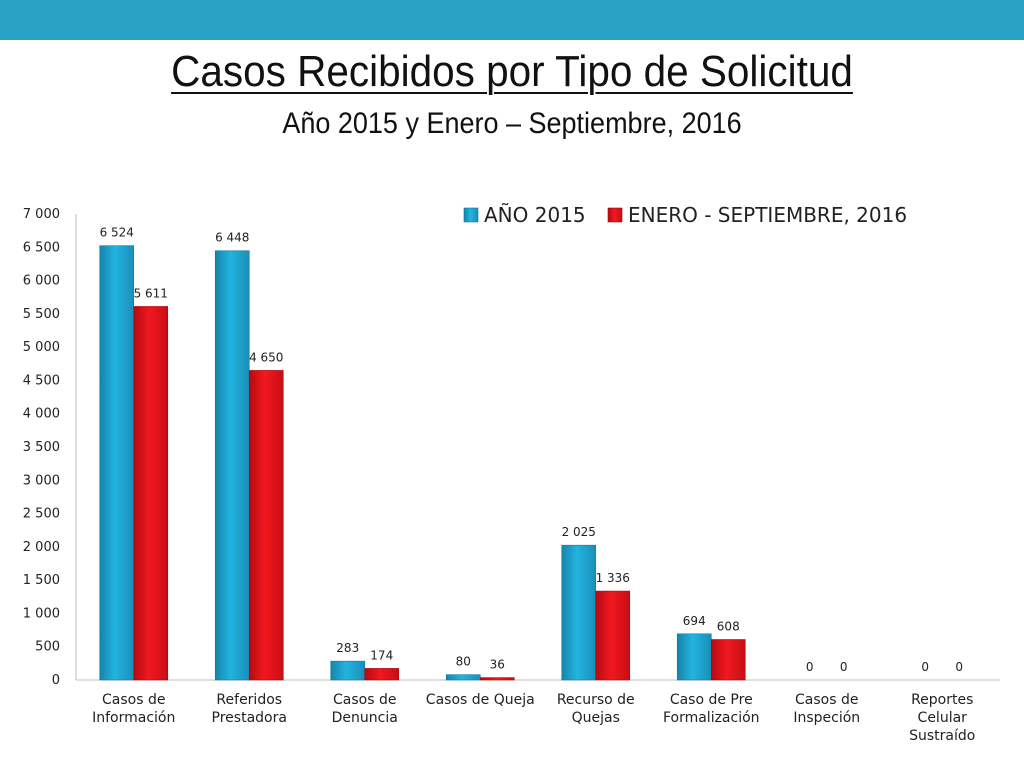 This screenshot has height=768, width=1024. Describe the element at coordinates (56, 680) in the screenshot. I see `y-tick-label: 0` at that location.